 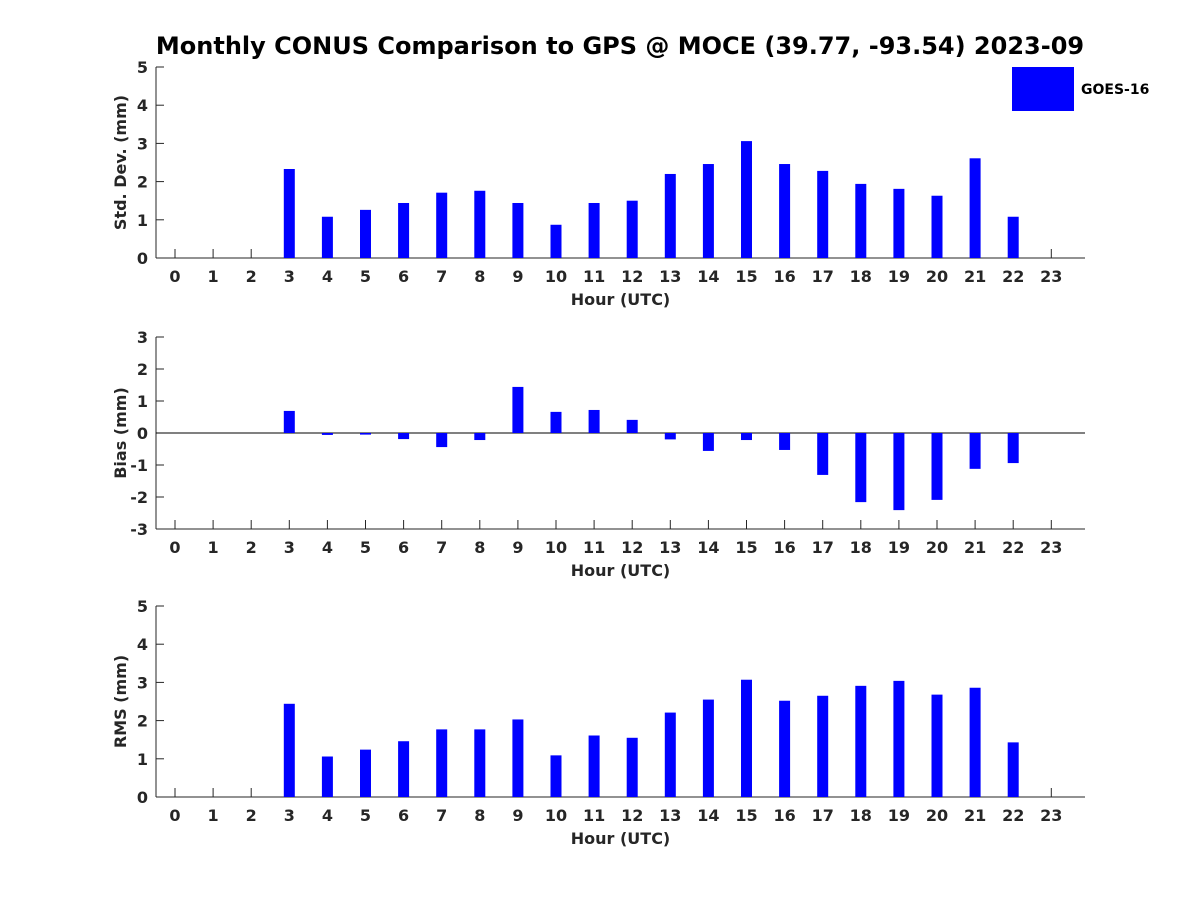 I want to click on bias-xlabel: Hour (UTC), so click(x=621, y=570).